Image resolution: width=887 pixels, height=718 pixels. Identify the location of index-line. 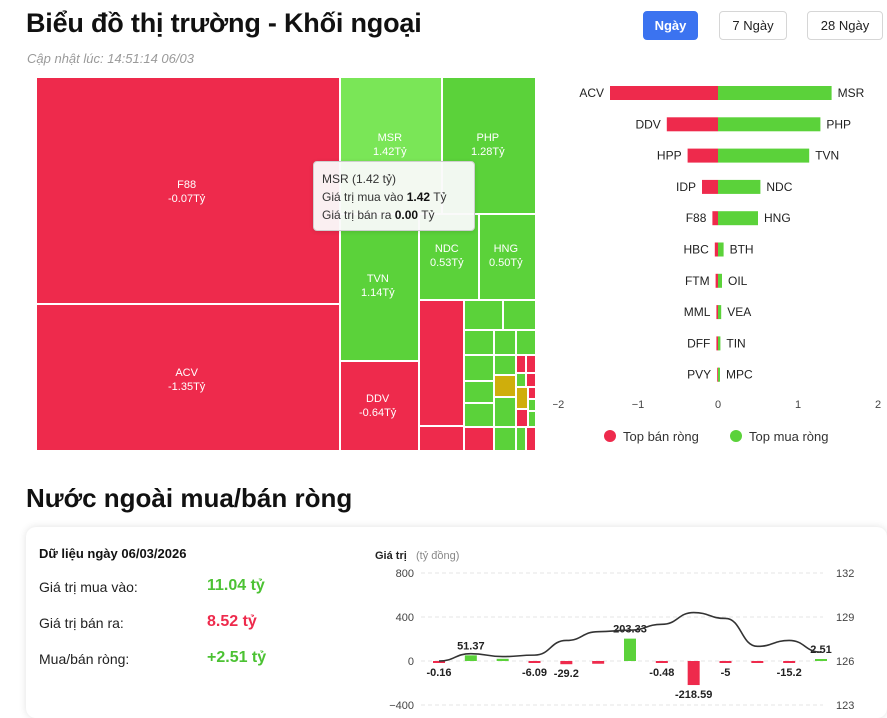
(630, 636).